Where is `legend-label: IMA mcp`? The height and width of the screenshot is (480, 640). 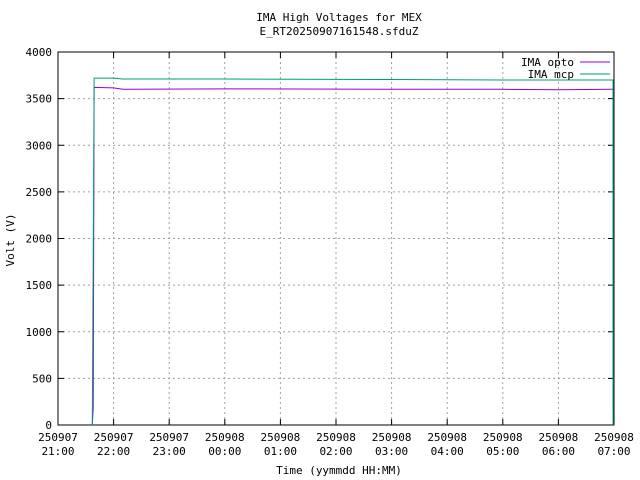 legend-label: IMA mcp is located at coordinates (551, 74).